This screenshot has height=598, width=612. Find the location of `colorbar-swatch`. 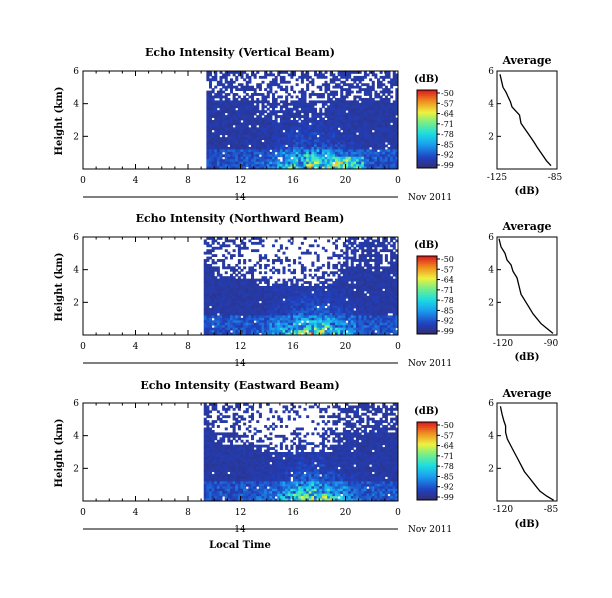

colorbar-swatch is located at coordinates (427, 130).